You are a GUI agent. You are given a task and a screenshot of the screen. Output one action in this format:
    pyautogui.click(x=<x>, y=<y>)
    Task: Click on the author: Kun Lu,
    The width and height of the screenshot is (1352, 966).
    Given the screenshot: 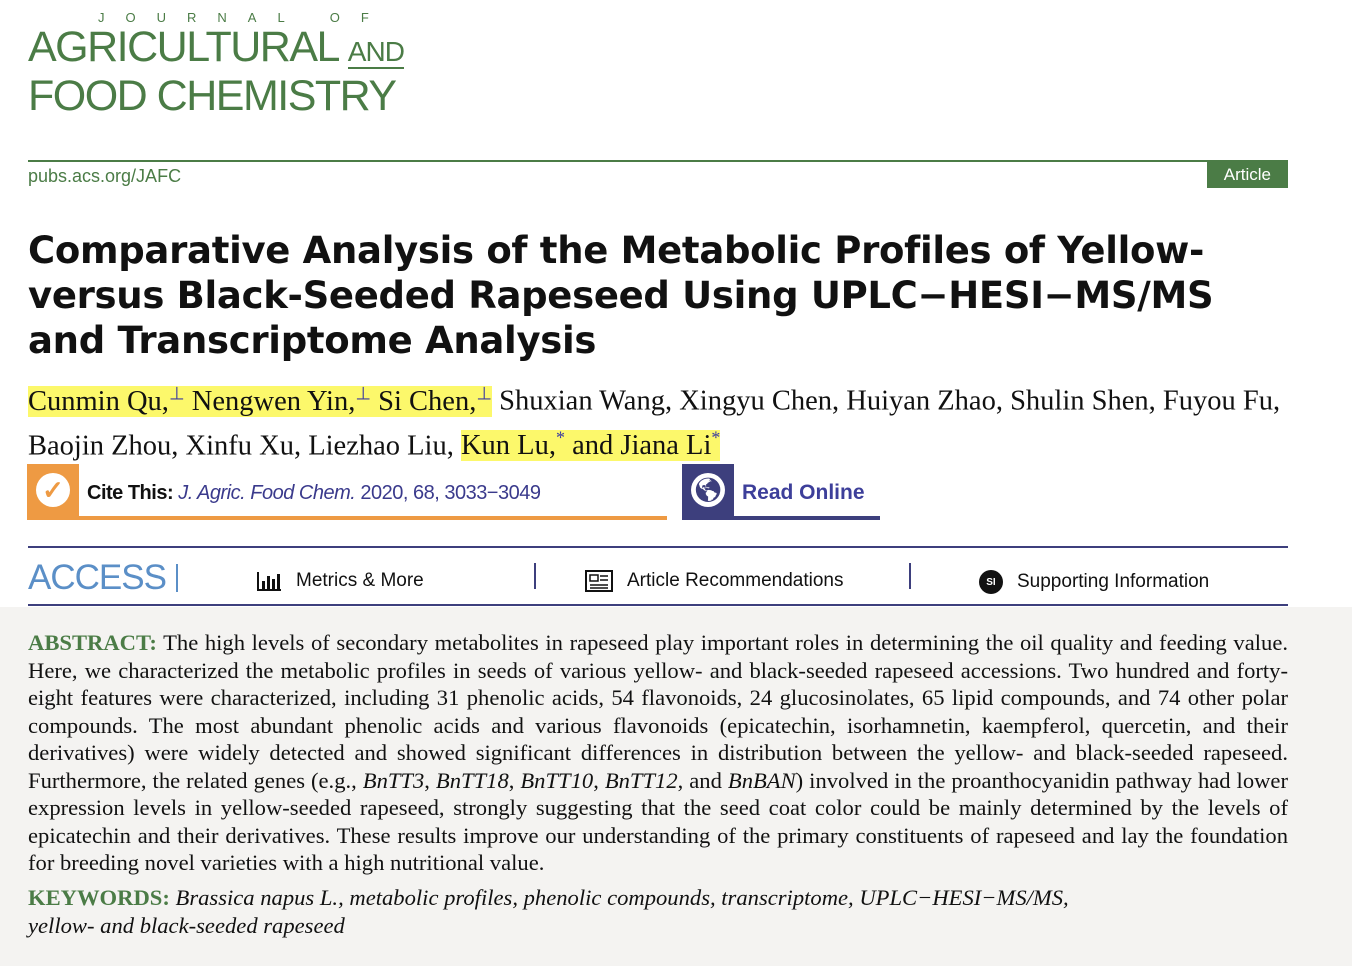 What is the action you would take?
    pyautogui.click(x=508, y=445)
    